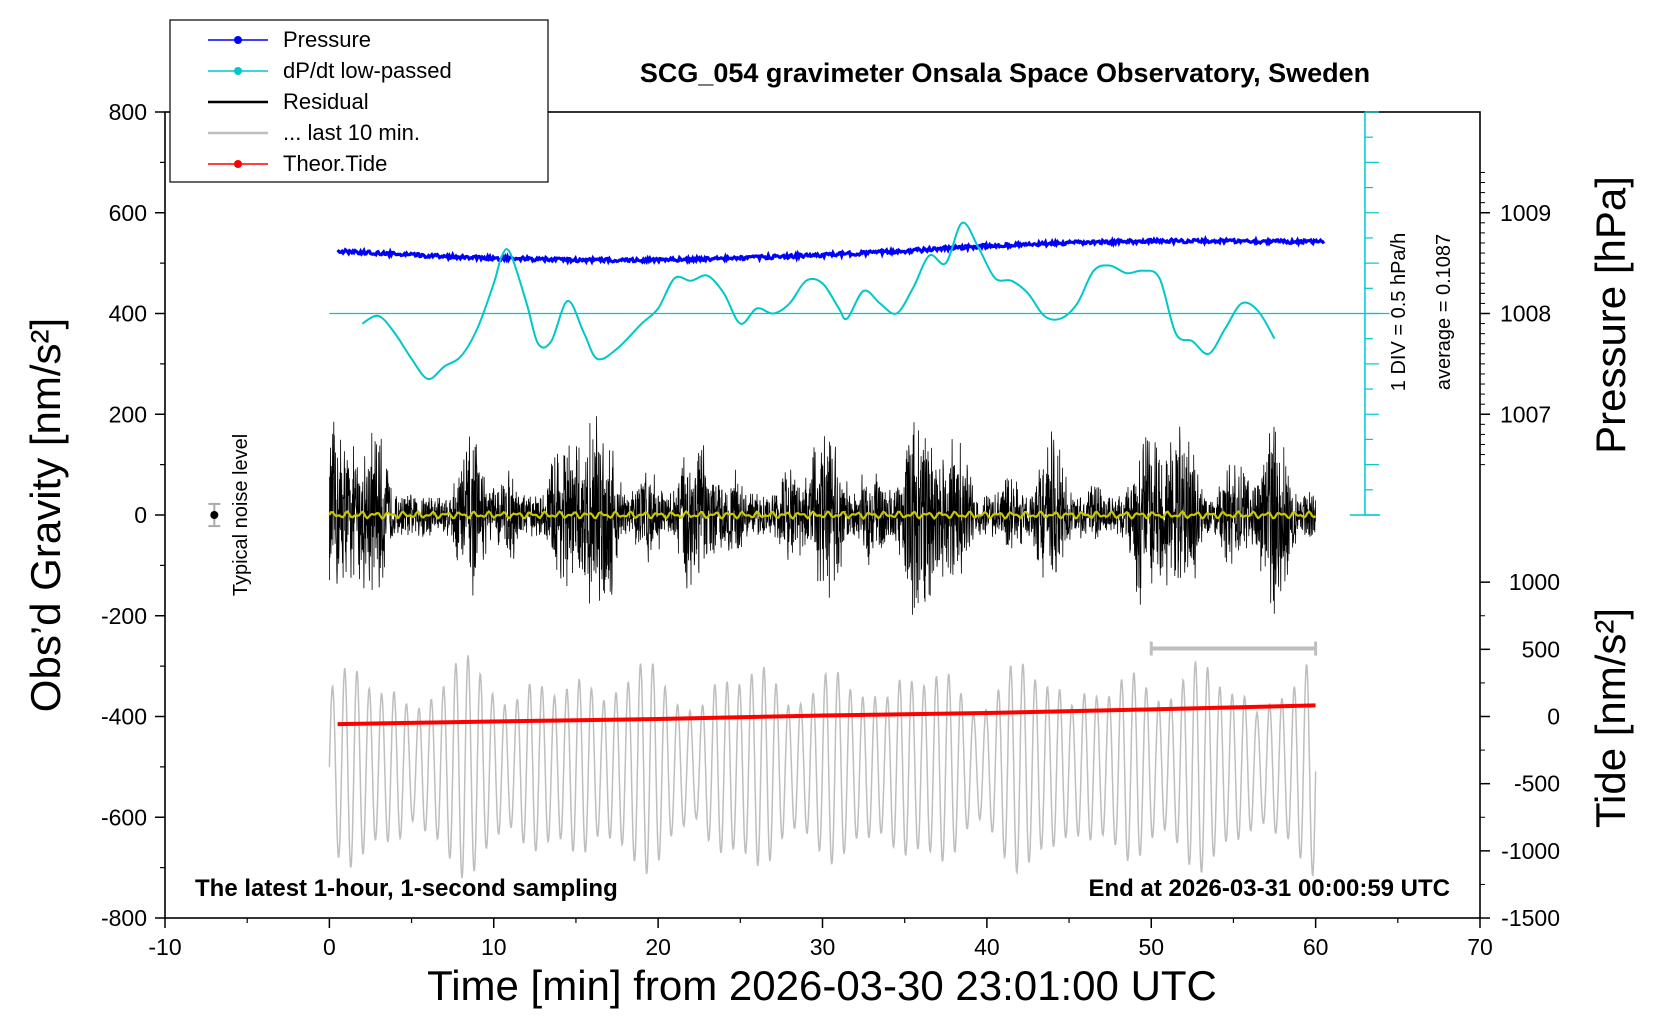  What do you see at coordinates (1530, 918) in the screenshot?
I see `tide-tick-label: -1500` at bounding box center [1530, 918].